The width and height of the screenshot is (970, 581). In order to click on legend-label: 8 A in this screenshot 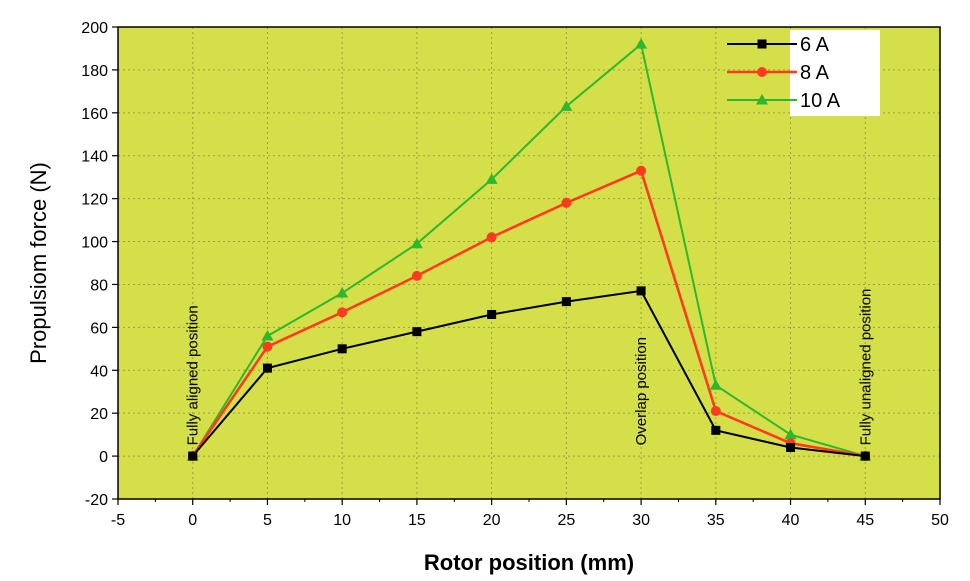, I will do `click(815, 73)`.